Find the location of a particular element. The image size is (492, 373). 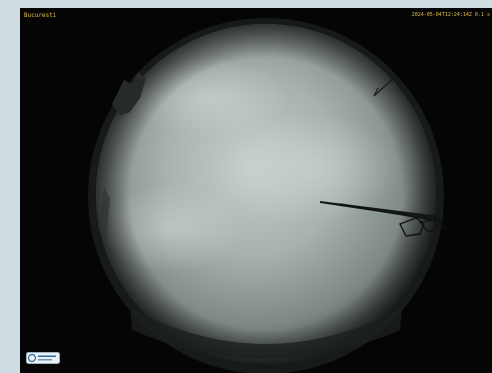

mast-pole-line is located at coordinates (392, 213).